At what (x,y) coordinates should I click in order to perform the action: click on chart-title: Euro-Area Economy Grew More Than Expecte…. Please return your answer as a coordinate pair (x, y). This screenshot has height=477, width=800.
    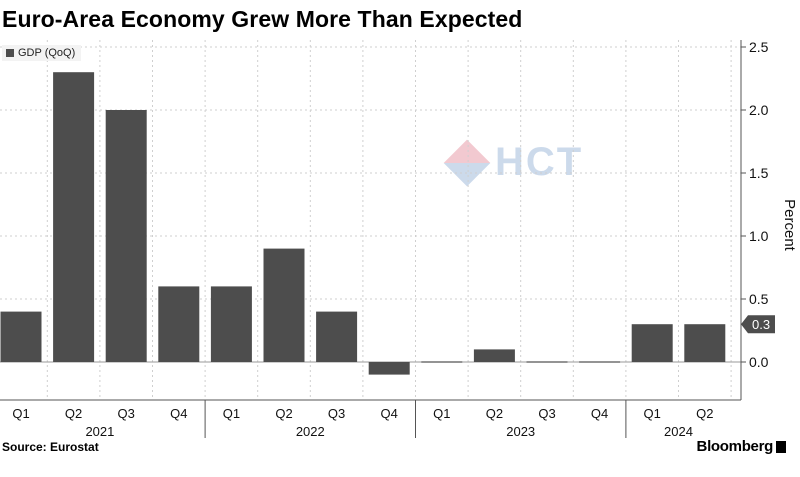
    Looking at the image, I should click on (262, 19).